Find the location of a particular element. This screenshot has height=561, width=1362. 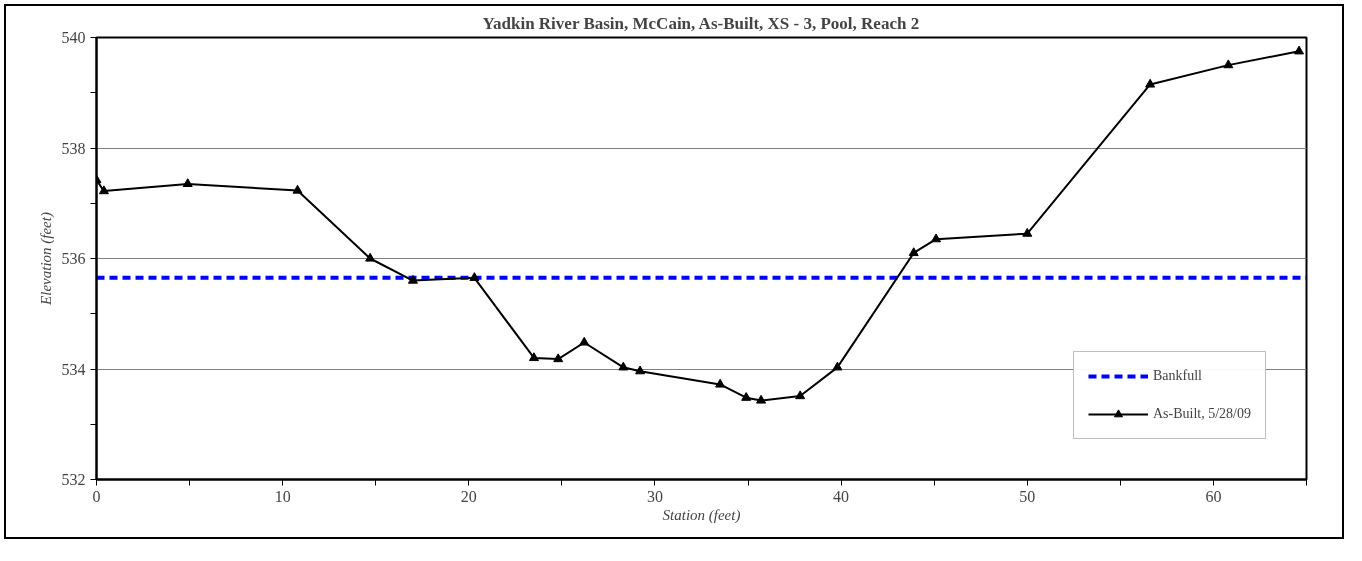

x-tick-label: 20 is located at coordinates (468, 496).